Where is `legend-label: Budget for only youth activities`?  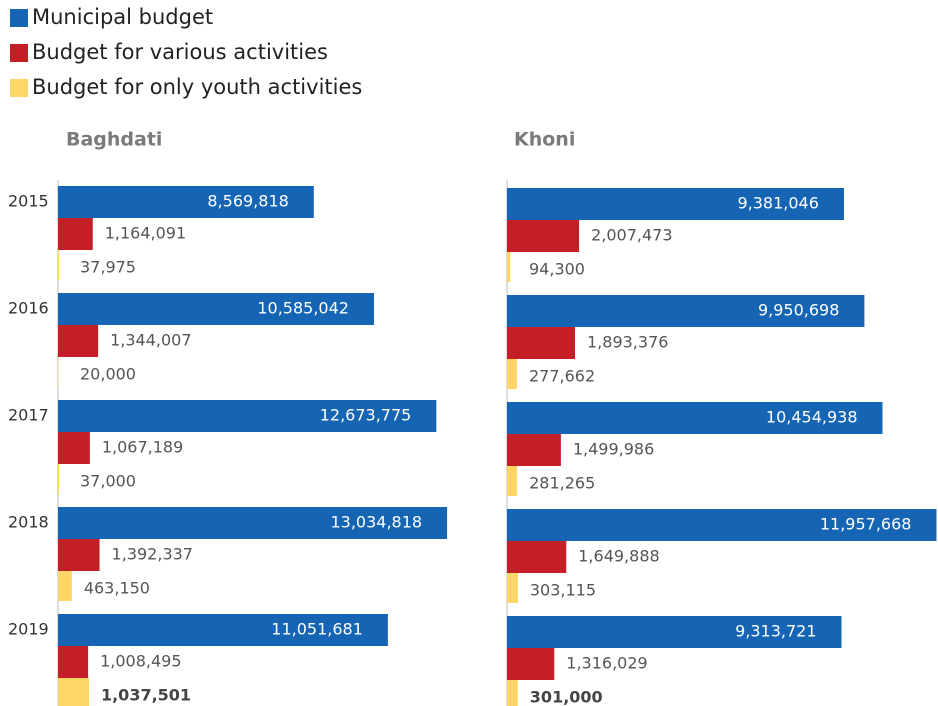
legend-label: Budget for only youth activities is located at coordinates (197, 87).